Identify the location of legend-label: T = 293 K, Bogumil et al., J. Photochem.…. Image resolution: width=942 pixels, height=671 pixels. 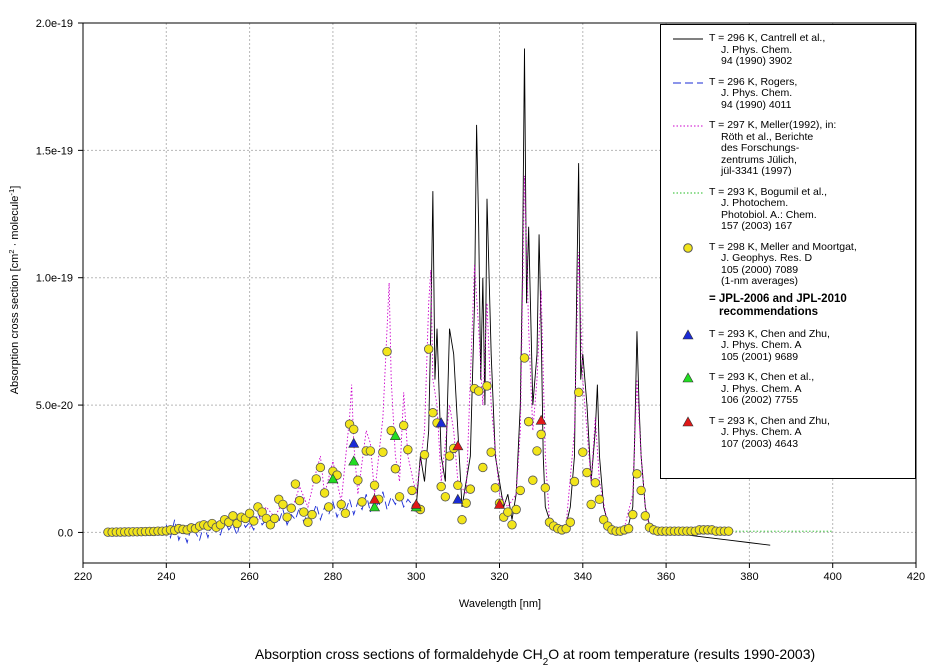
(768, 208).